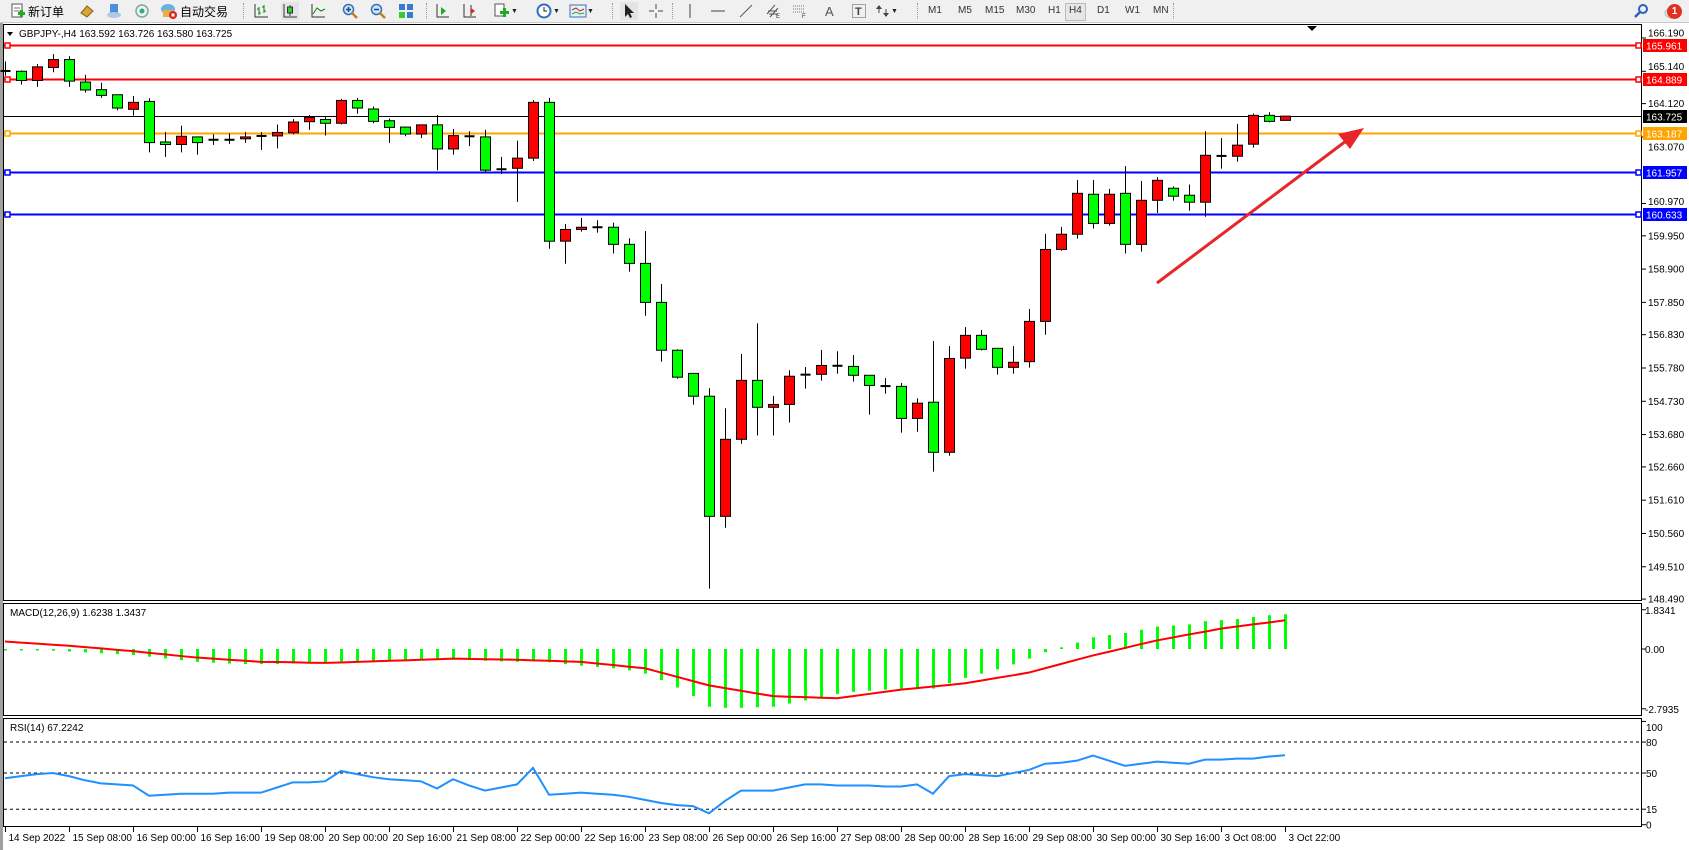 This screenshot has width=1689, height=850. What do you see at coordinates (261, 11) in the screenshot?
I see `bar-chart-button` at bounding box center [261, 11].